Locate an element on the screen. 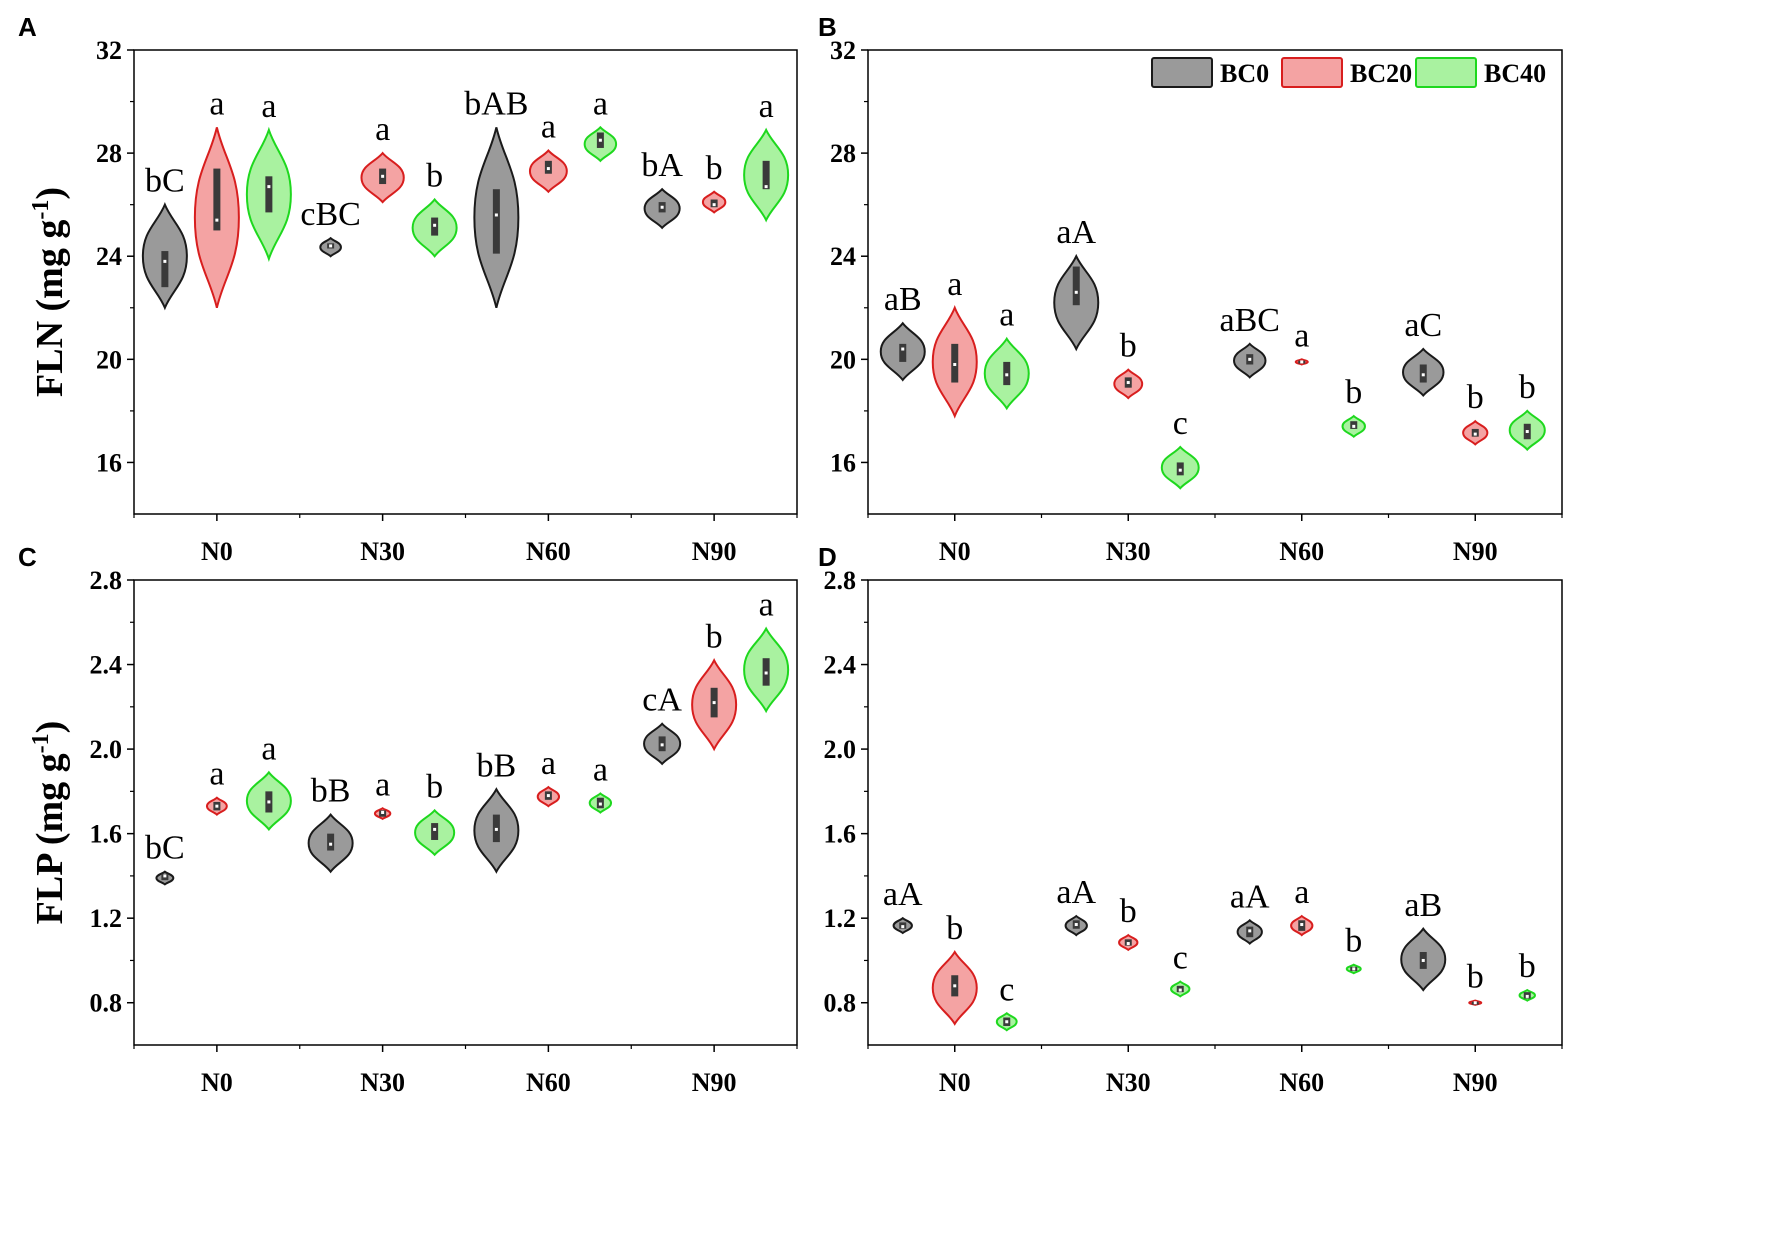 Image resolution: width=1771 pixels, height=1242 pixels. significance-label: aBC is located at coordinates (1250, 320).